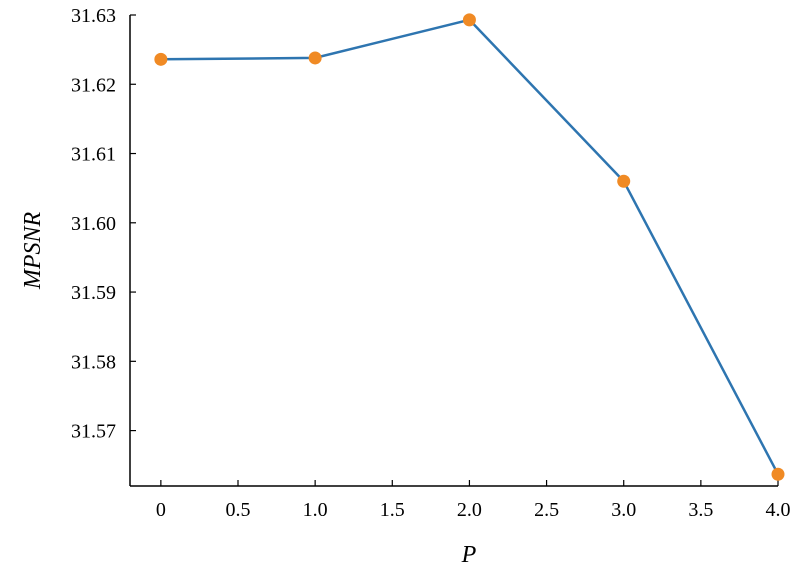  What do you see at coordinates (93, 293) in the screenshot?
I see `y-tick-label: 31.59` at bounding box center [93, 293].